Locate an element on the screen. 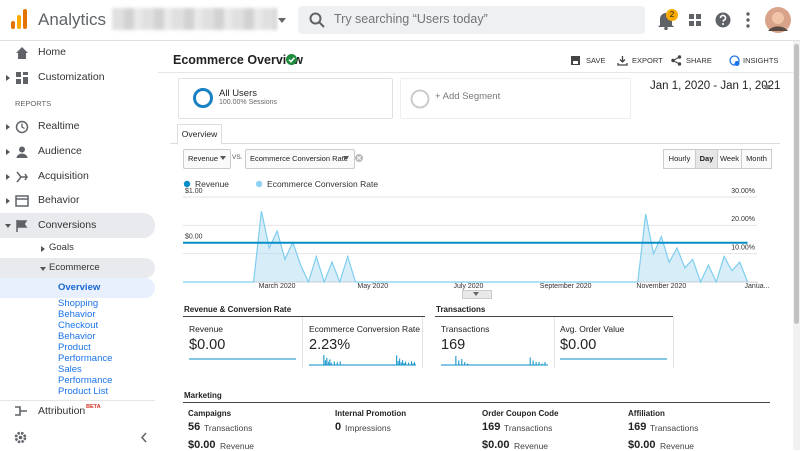 The image size is (800, 451). nav-item: Ecommerce is located at coordinates (74, 267).